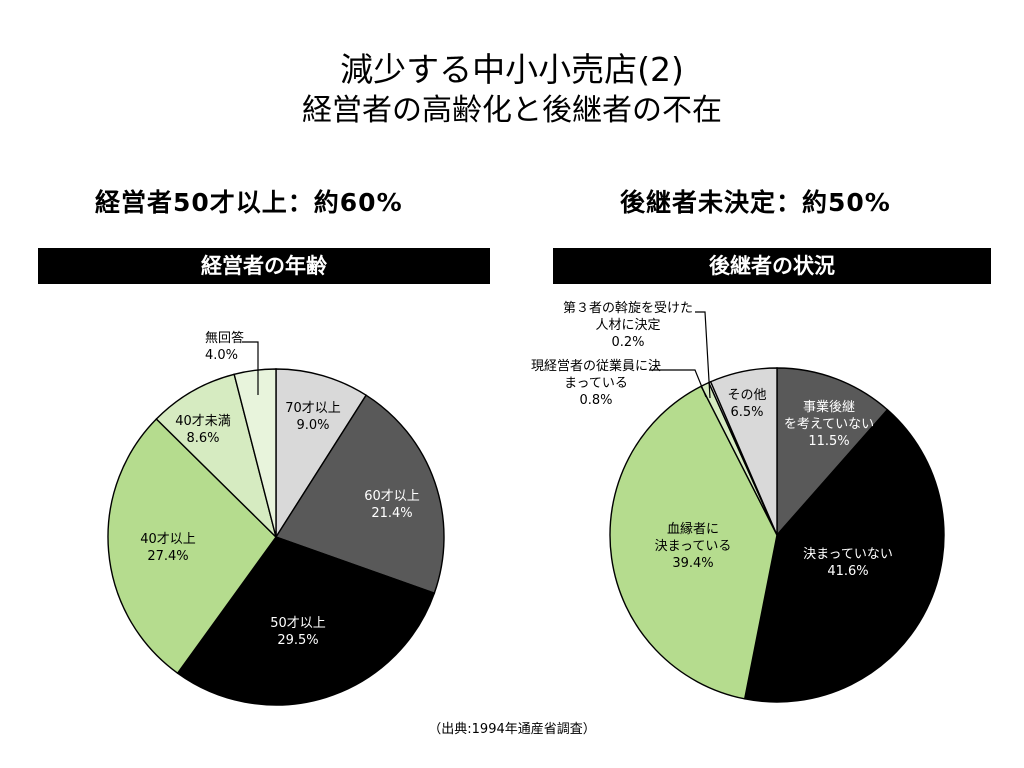  I want to click on slice-label: 事業後継, so click(829, 407).